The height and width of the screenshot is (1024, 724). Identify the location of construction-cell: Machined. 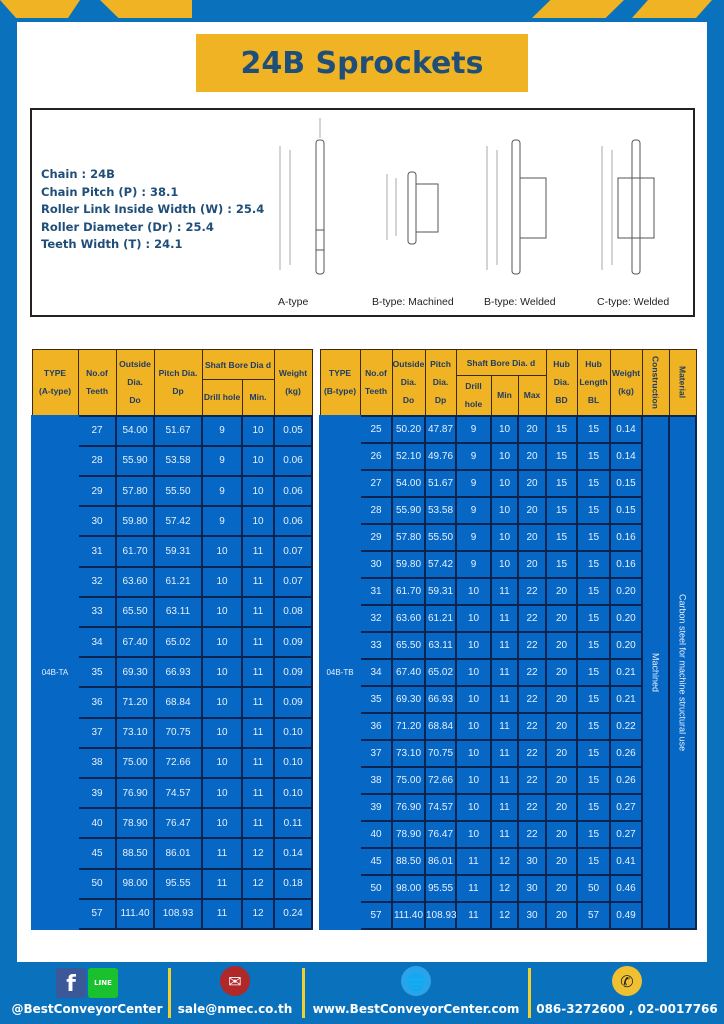
(656, 672).